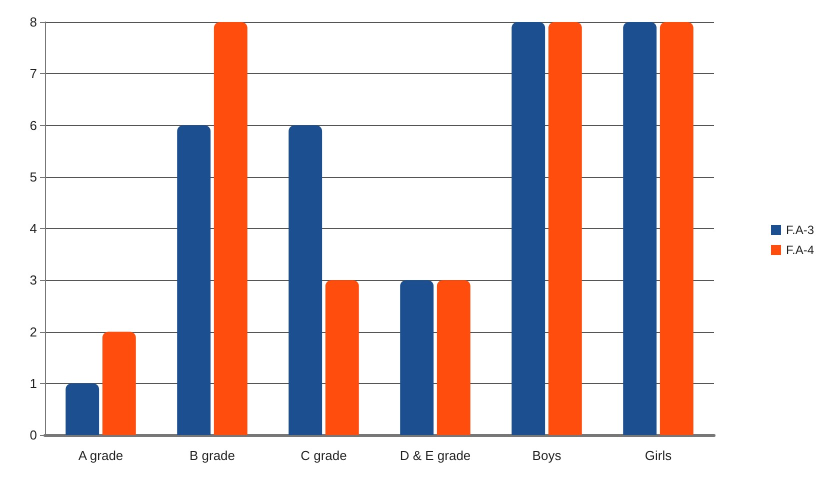 This screenshot has width=829, height=480. I want to click on y-tick-label: 4, so click(33, 228).